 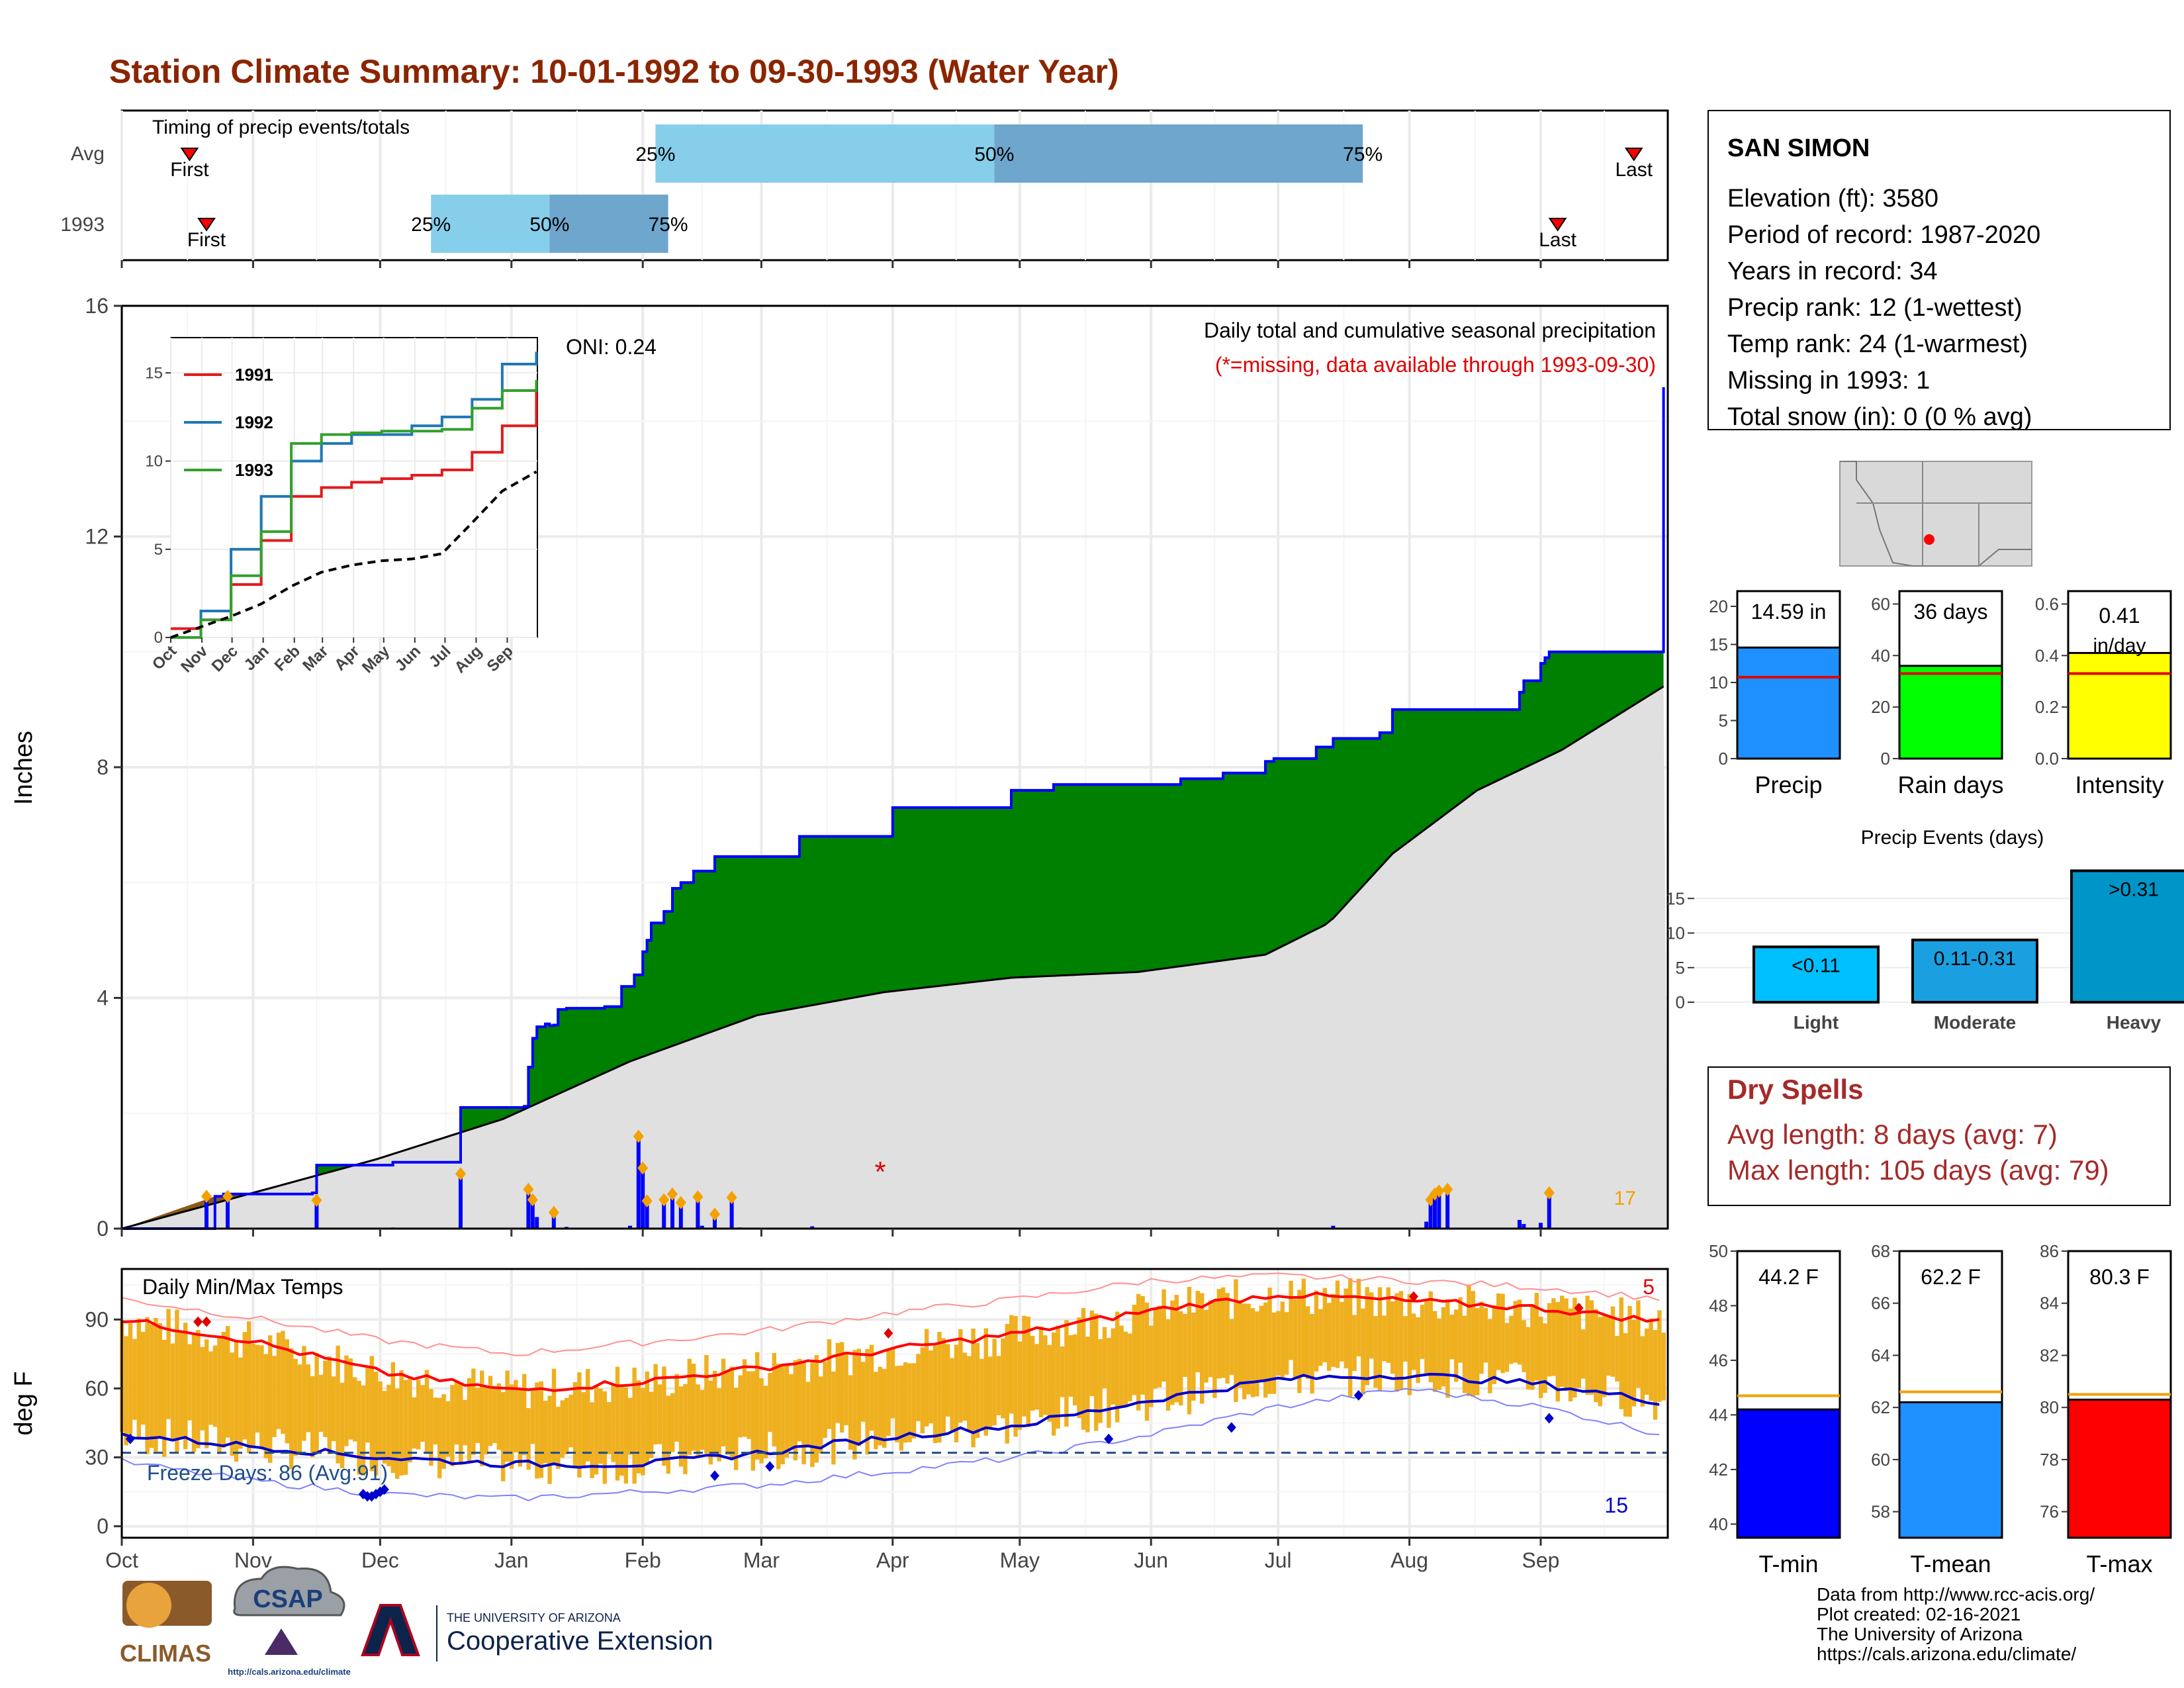 I want to click on record-low-count: 15, so click(x=1616, y=1505).